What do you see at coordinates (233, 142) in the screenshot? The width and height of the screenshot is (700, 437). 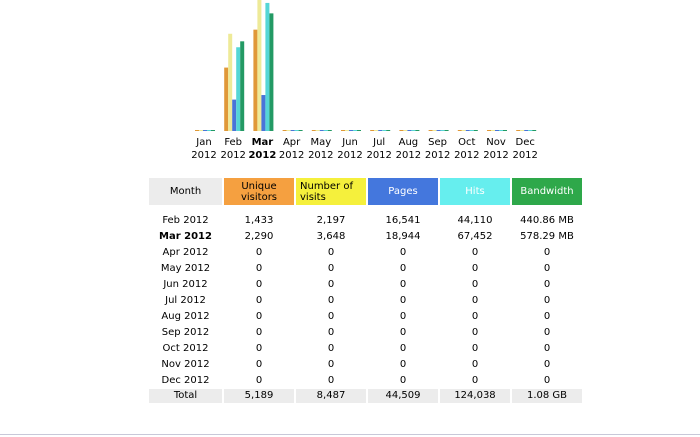 I see `month-name: Feb` at bounding box center [233, 142].